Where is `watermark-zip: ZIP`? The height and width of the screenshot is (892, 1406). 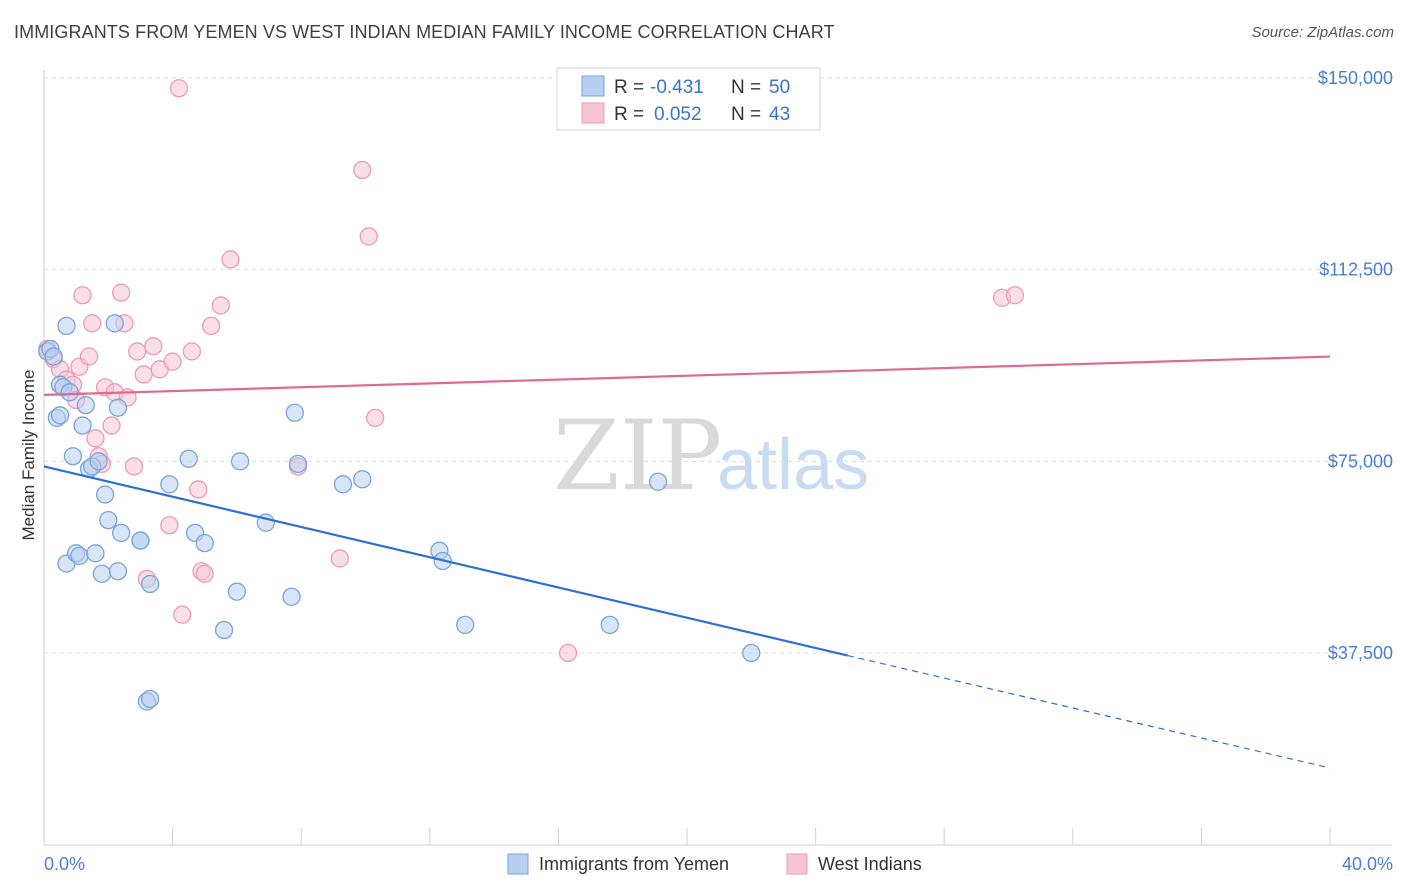
watermark-zip: ZIP is located at coordinates (637, 456).